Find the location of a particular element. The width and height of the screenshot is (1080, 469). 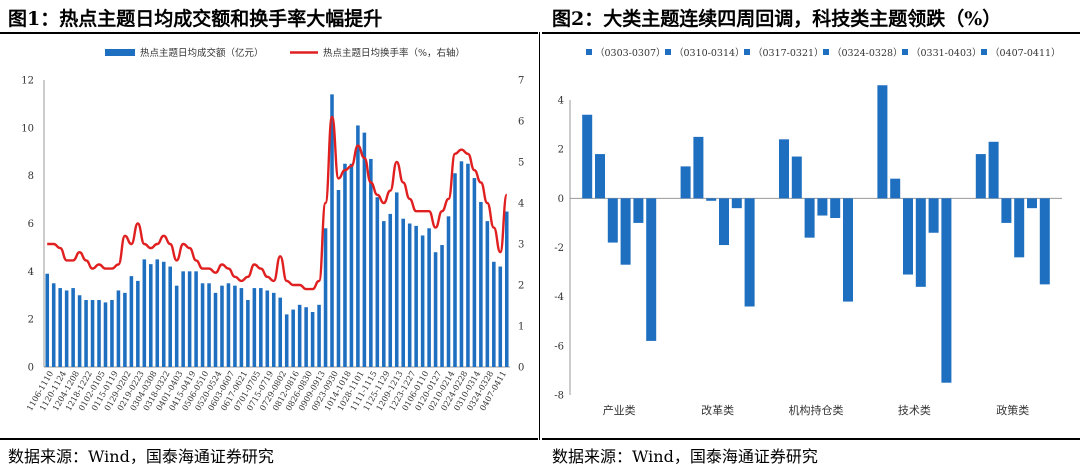

y-right-tick-label: 3 is located at coordinates (521, 245).